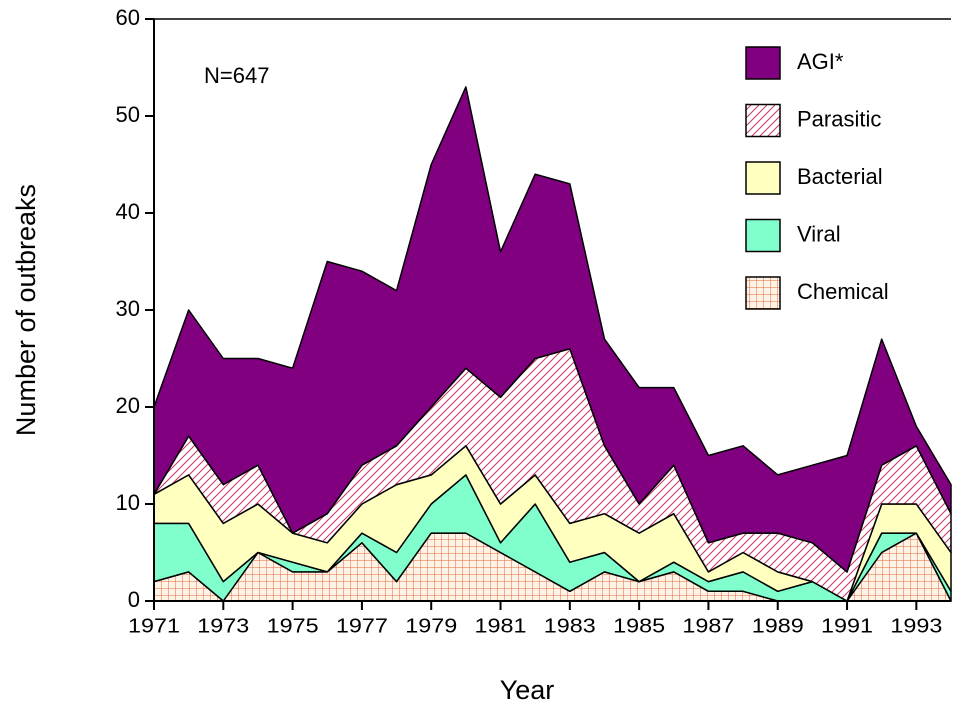 This screenshot has height=717, width=954. Describe the element at coordinates (128, 405) in the screenshot. I see `y-tick-label: 20` at that location.